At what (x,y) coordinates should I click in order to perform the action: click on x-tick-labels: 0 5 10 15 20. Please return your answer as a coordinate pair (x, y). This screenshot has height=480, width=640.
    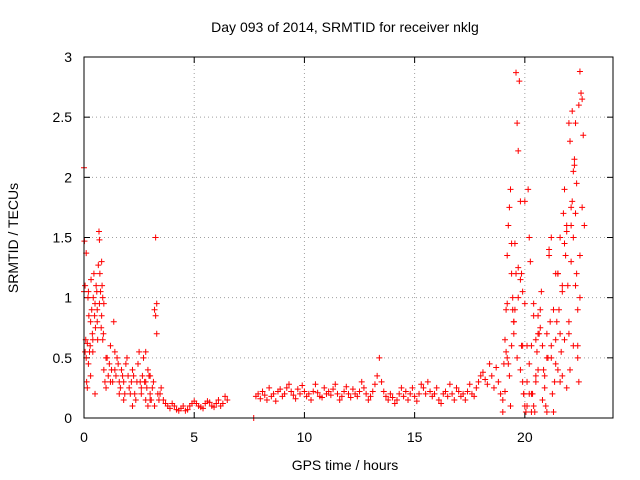
    Looking at the image, I should click on (306, 437).